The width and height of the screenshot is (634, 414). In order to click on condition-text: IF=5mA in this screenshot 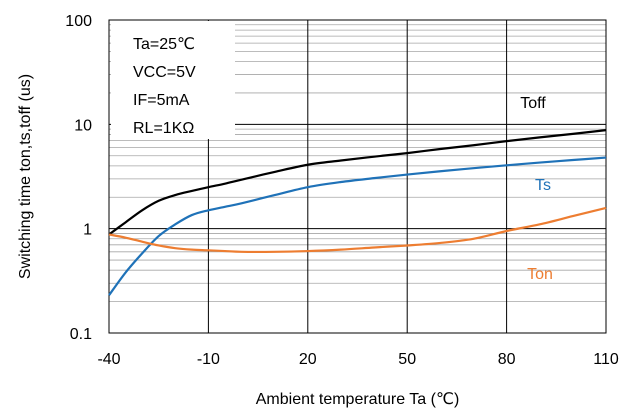, I will do `click(161, 100)`.